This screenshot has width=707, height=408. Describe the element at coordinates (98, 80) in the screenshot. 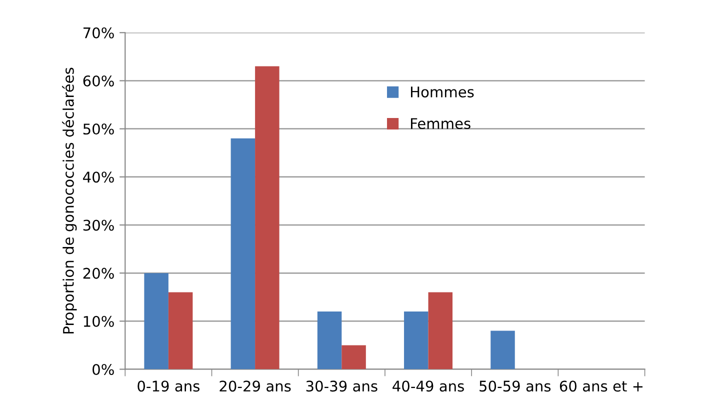

I see `y-tick-label: 60%` at that location.